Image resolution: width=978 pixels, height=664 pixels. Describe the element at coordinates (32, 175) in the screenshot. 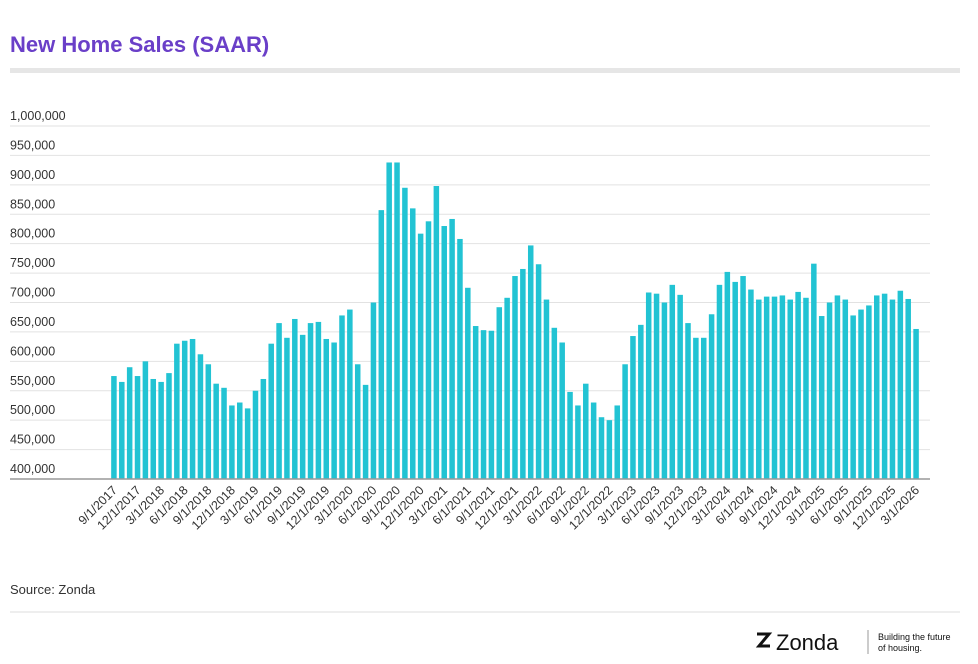

I see `y-tick-label: 900,000` at that location.